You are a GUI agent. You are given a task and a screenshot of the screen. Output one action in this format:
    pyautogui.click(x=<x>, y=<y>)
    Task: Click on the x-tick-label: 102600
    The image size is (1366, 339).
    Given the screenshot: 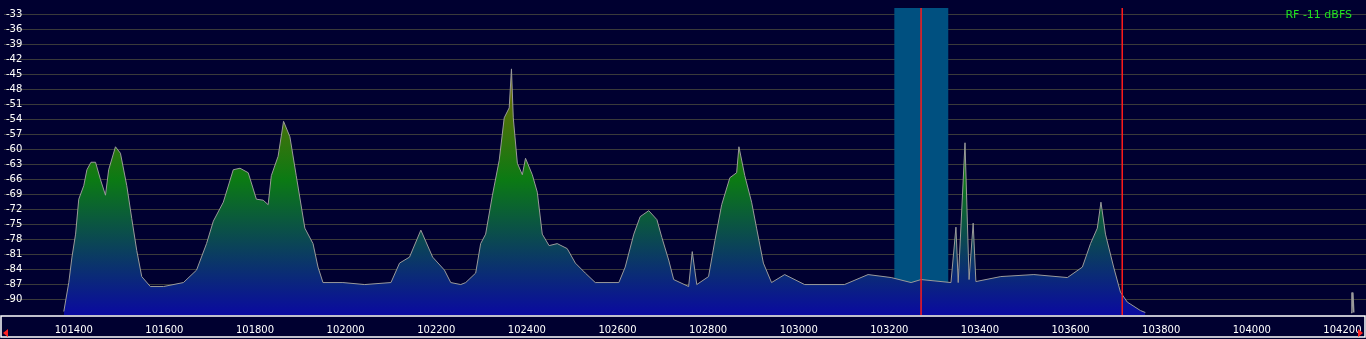 What is the action you would take?
    pyautogui.click(x=617, y=329)
    